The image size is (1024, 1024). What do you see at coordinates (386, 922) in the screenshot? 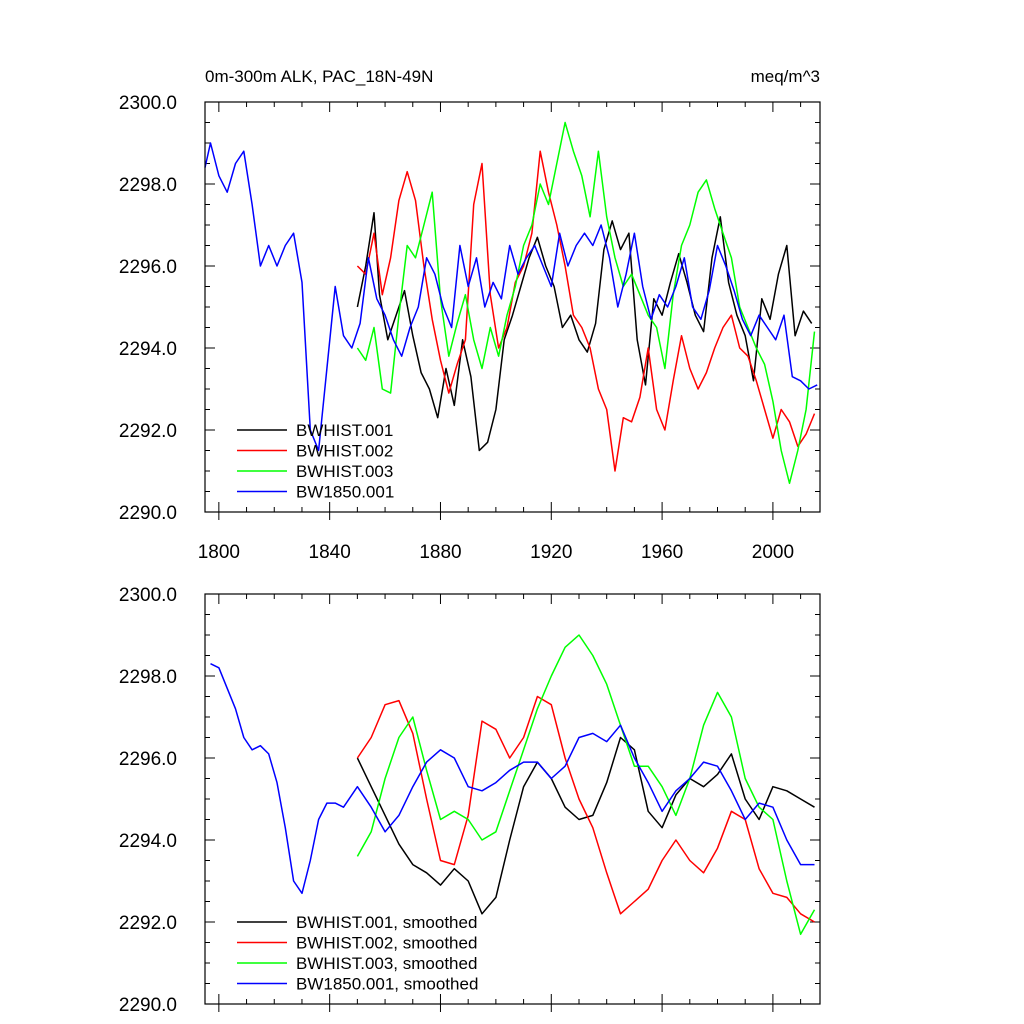
I see `legend-label: BWHIST.001, smoothed` at bounding box center [386, 922].